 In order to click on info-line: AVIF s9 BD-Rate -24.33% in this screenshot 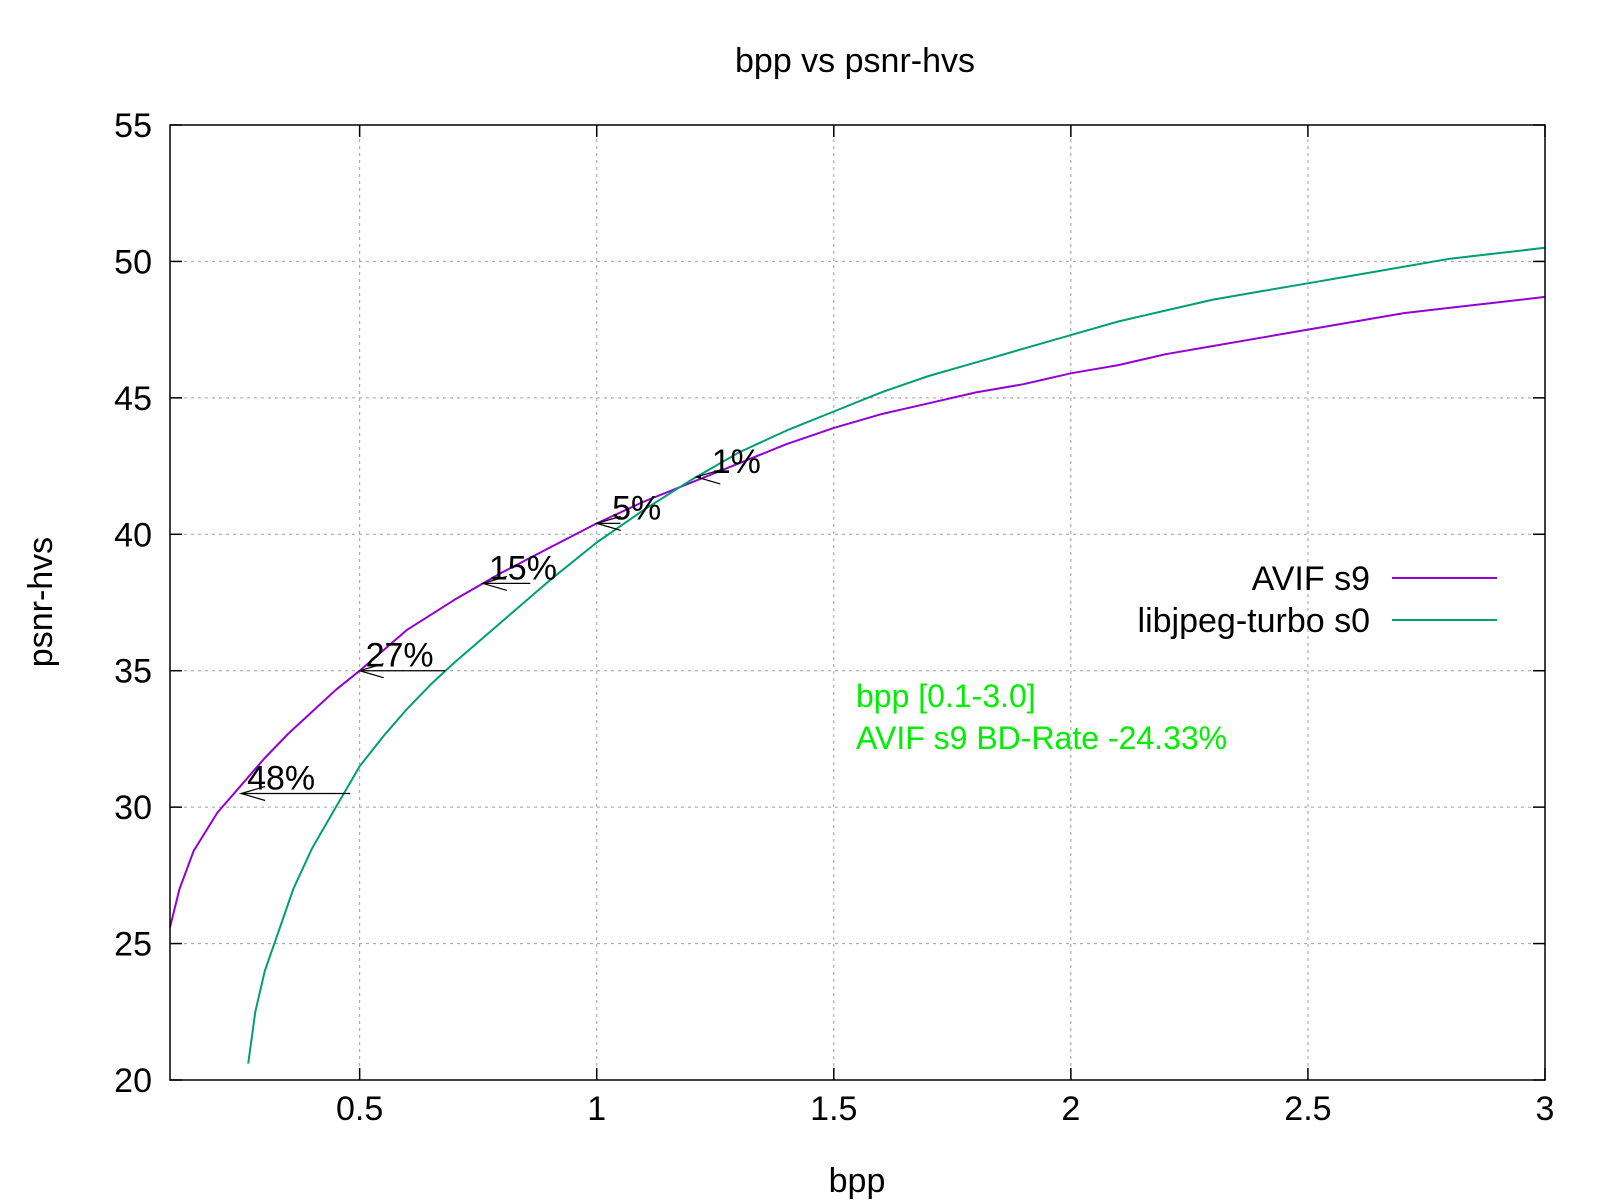, I will do `click(1041, 738)`.